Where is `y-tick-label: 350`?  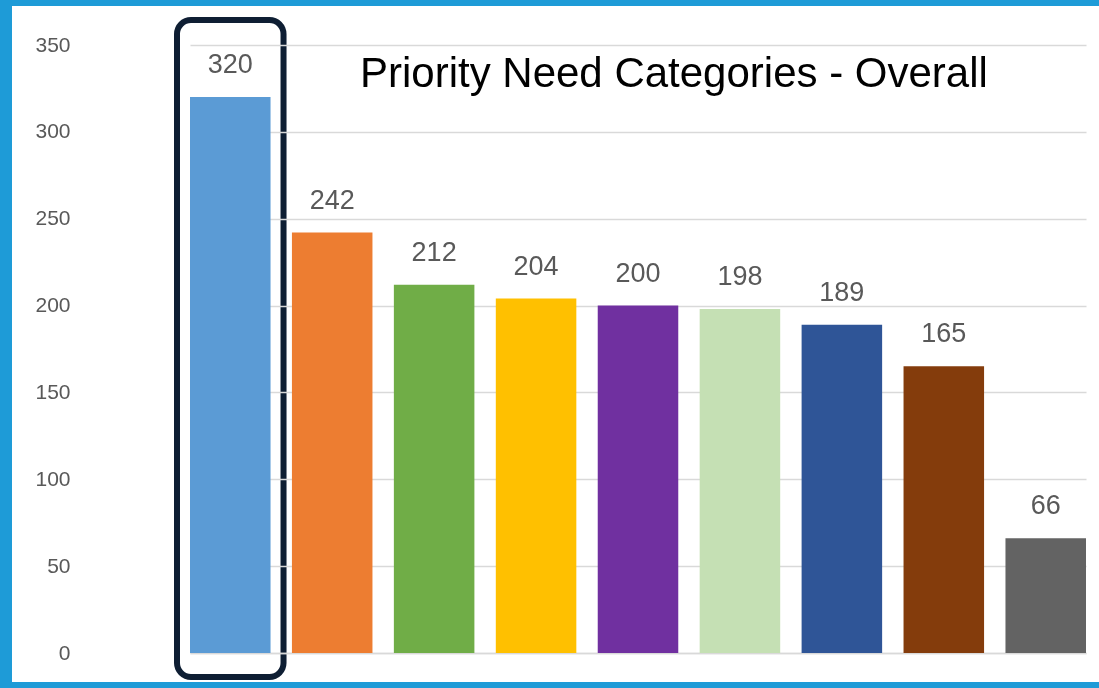 y-tick-label: 350 is located at coordinates (53, 44).